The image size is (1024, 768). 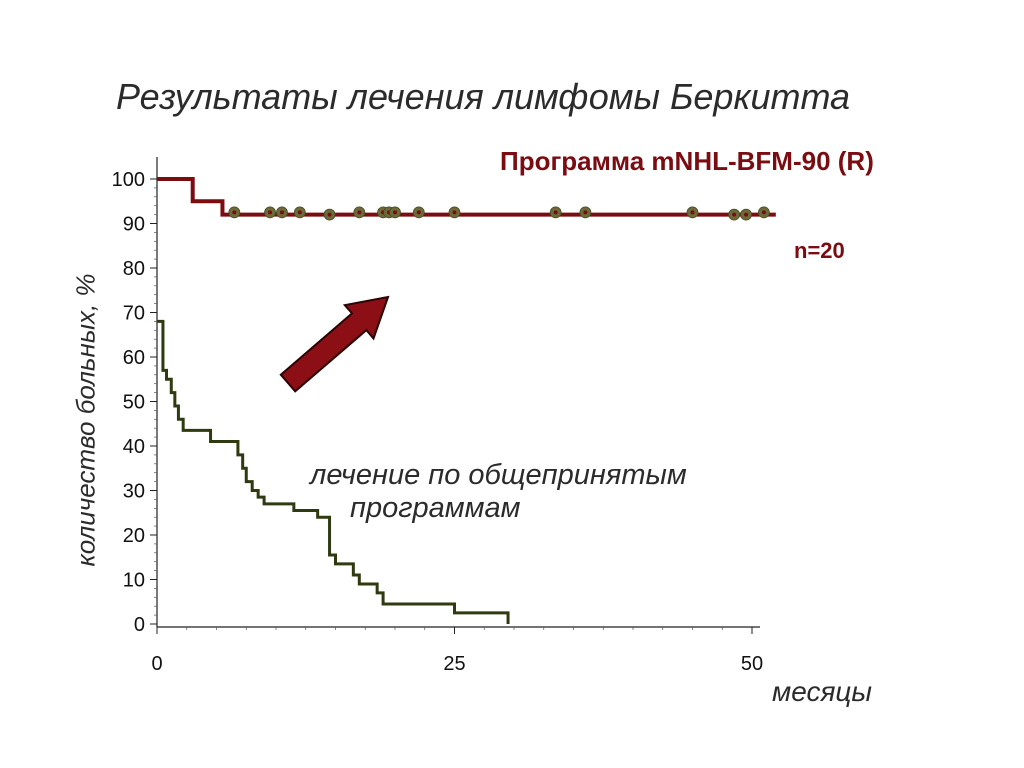 What do you see at coordinates (134, 269) in the screenshot?
I see `y-tick-label: 80` at bounding box center [134, 269].